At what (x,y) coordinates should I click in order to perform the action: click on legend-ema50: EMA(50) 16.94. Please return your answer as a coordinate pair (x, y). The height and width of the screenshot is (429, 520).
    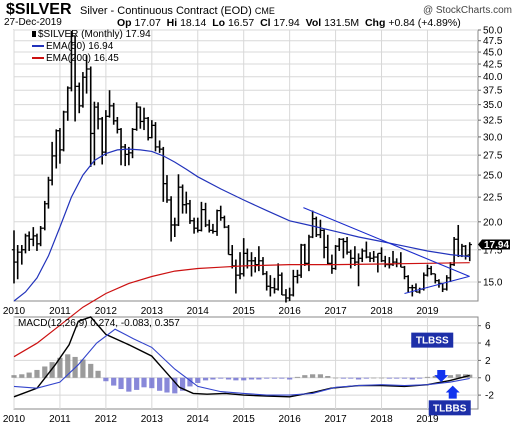
    Looking at the image, I should click on (72, 46).